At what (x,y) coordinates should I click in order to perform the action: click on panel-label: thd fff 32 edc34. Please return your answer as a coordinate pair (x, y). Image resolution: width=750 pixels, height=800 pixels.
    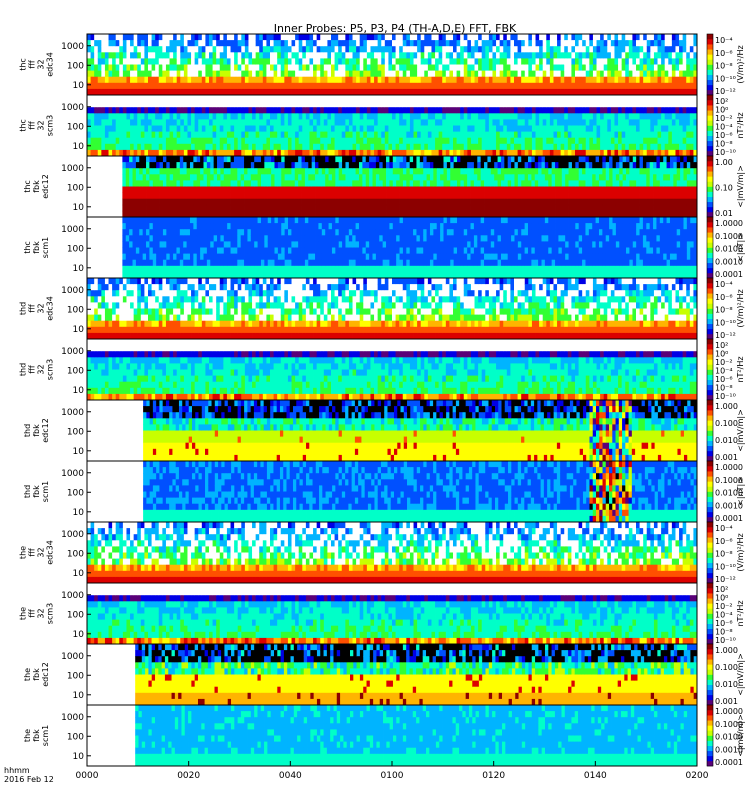
    Looking at the image, I should click on (37, 308).